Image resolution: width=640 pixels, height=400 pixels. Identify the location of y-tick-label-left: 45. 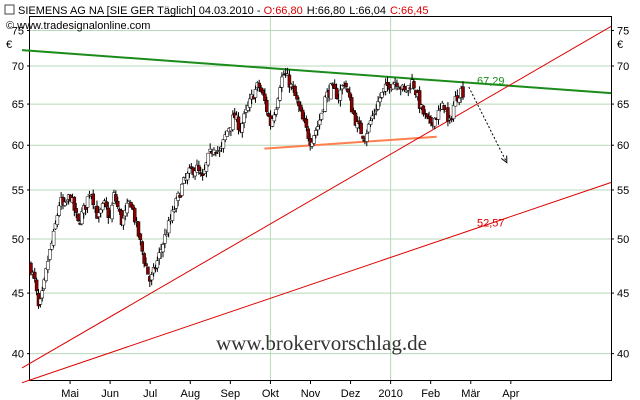
(18, 294).